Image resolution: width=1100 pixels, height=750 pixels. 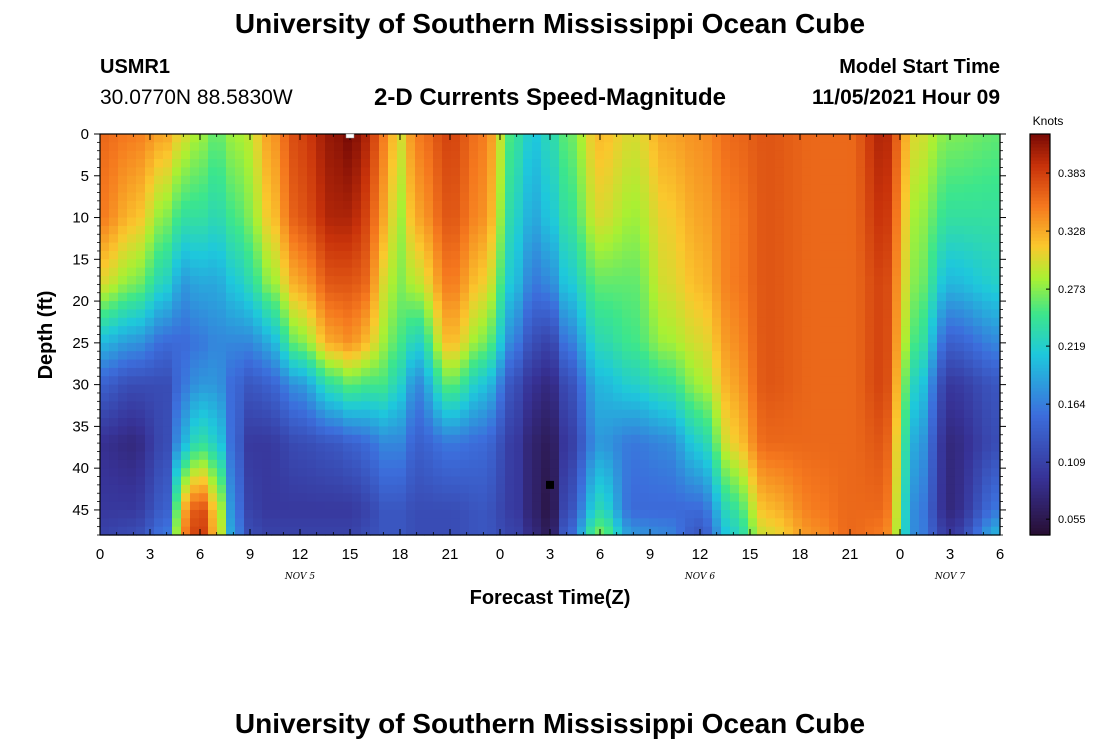 I want to click on y-tick-label: 5, so click(x=85, y=176).